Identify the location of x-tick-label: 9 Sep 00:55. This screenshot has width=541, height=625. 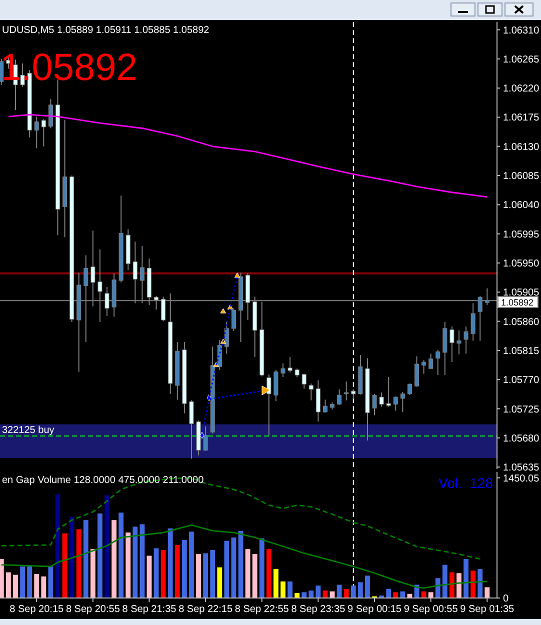
(431, 609).